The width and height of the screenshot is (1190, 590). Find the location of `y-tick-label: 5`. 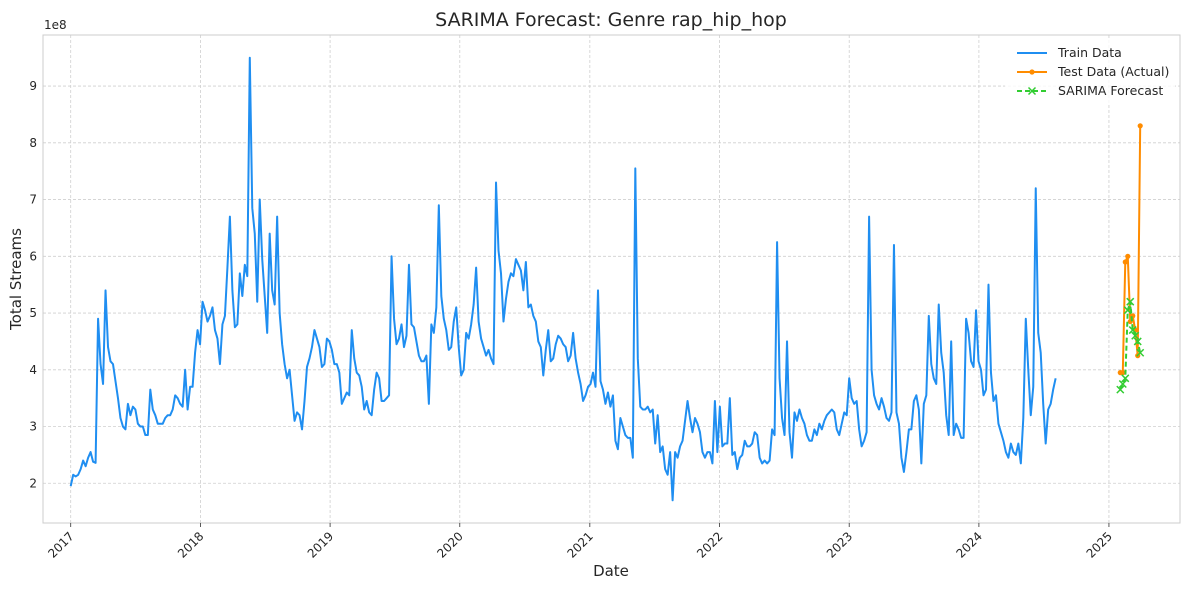

y-tick-label: 5 is located at coordinates (33, 313).